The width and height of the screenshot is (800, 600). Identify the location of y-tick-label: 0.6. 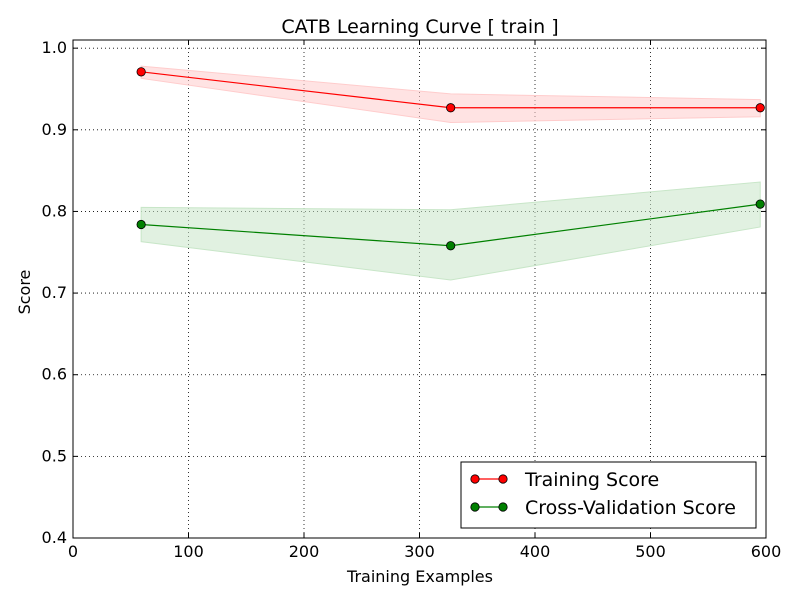
(54, 374).